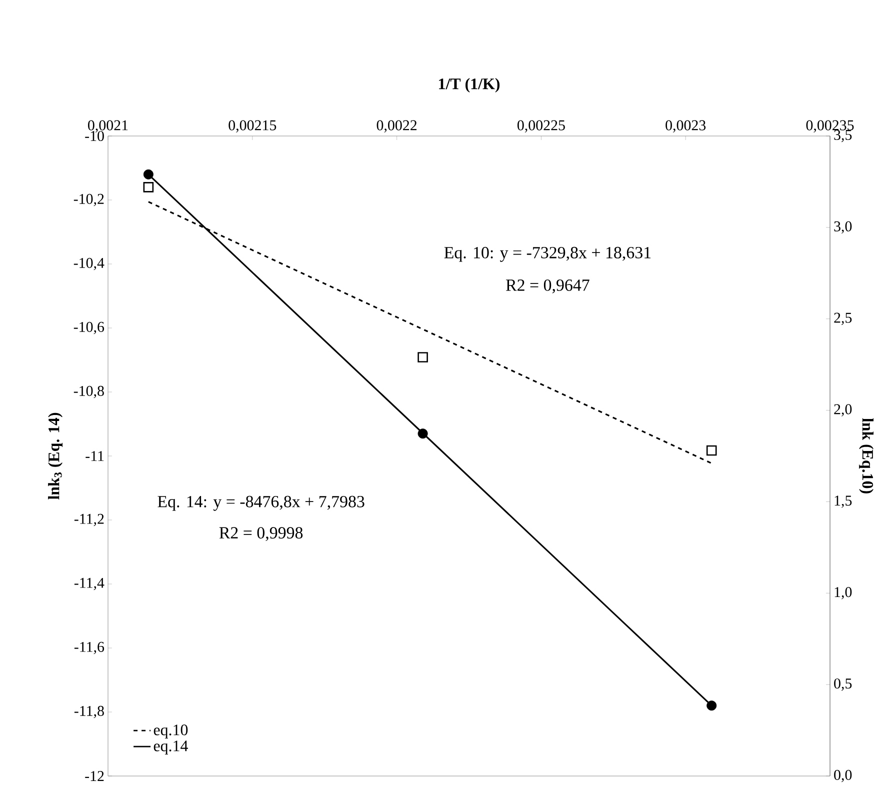  What do you see at coordinates (171, 747) in the screenshot?
I see `legend-label: eq.14` at bounding box center [171, 747].